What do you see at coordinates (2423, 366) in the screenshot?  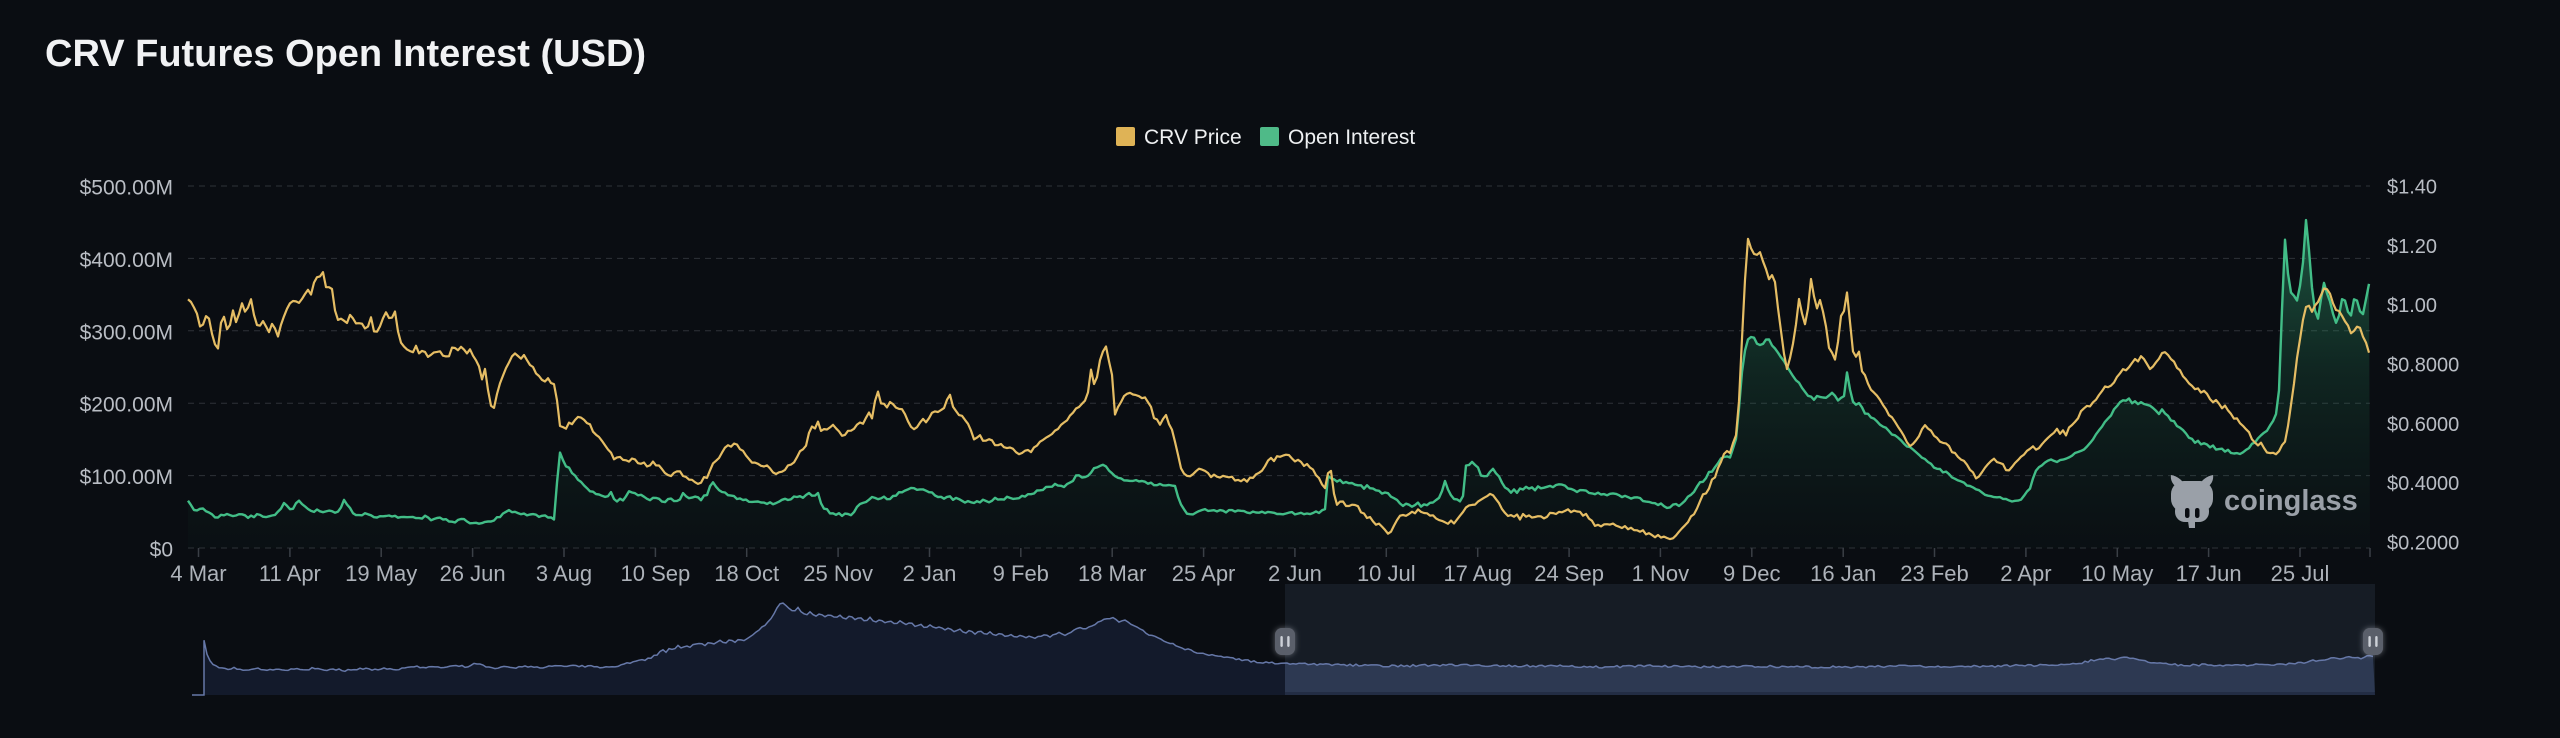 I see `svg-text: $0.8000` at bounding box center [2423, 366].